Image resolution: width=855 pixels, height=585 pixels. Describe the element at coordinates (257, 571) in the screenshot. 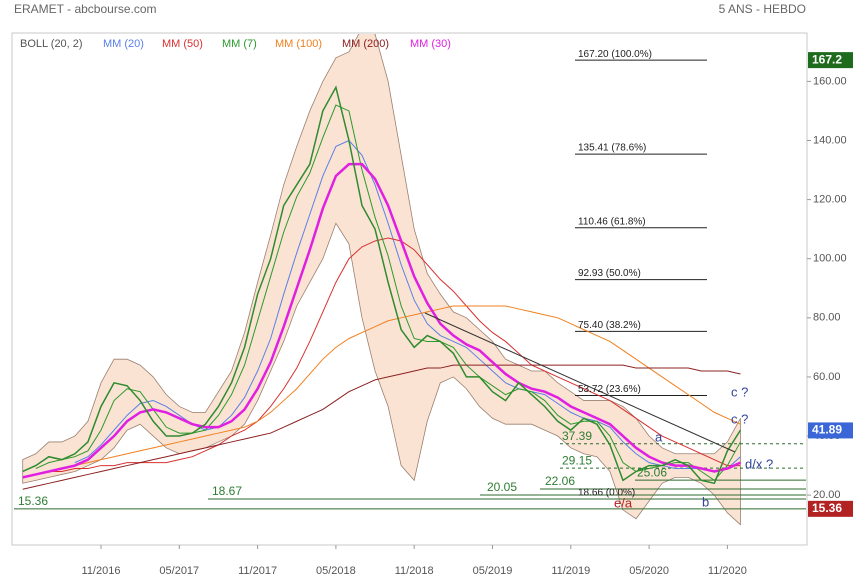

I see `x-tick-label: 11/2017` at that location.